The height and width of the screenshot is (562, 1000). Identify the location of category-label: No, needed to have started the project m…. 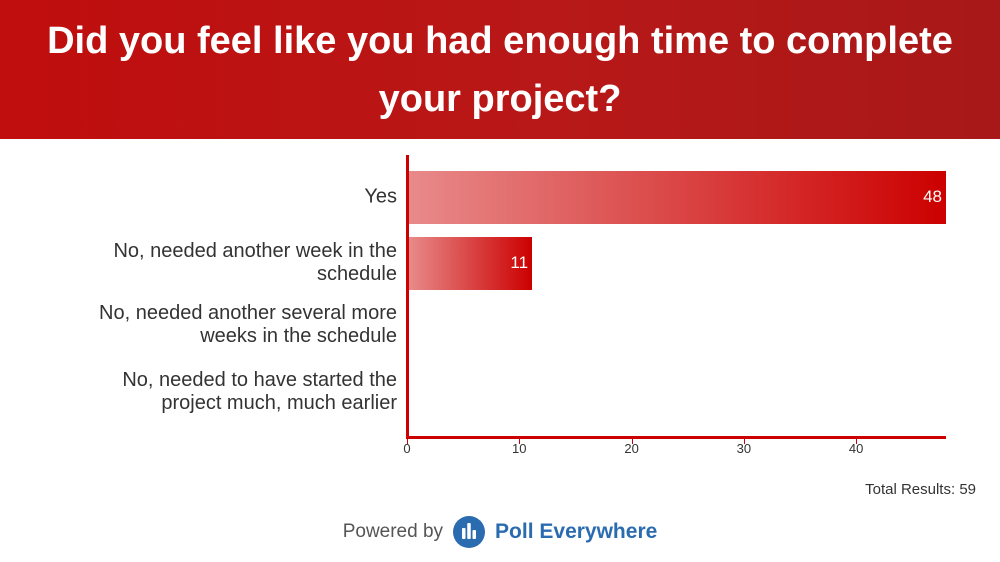
(259, 391).